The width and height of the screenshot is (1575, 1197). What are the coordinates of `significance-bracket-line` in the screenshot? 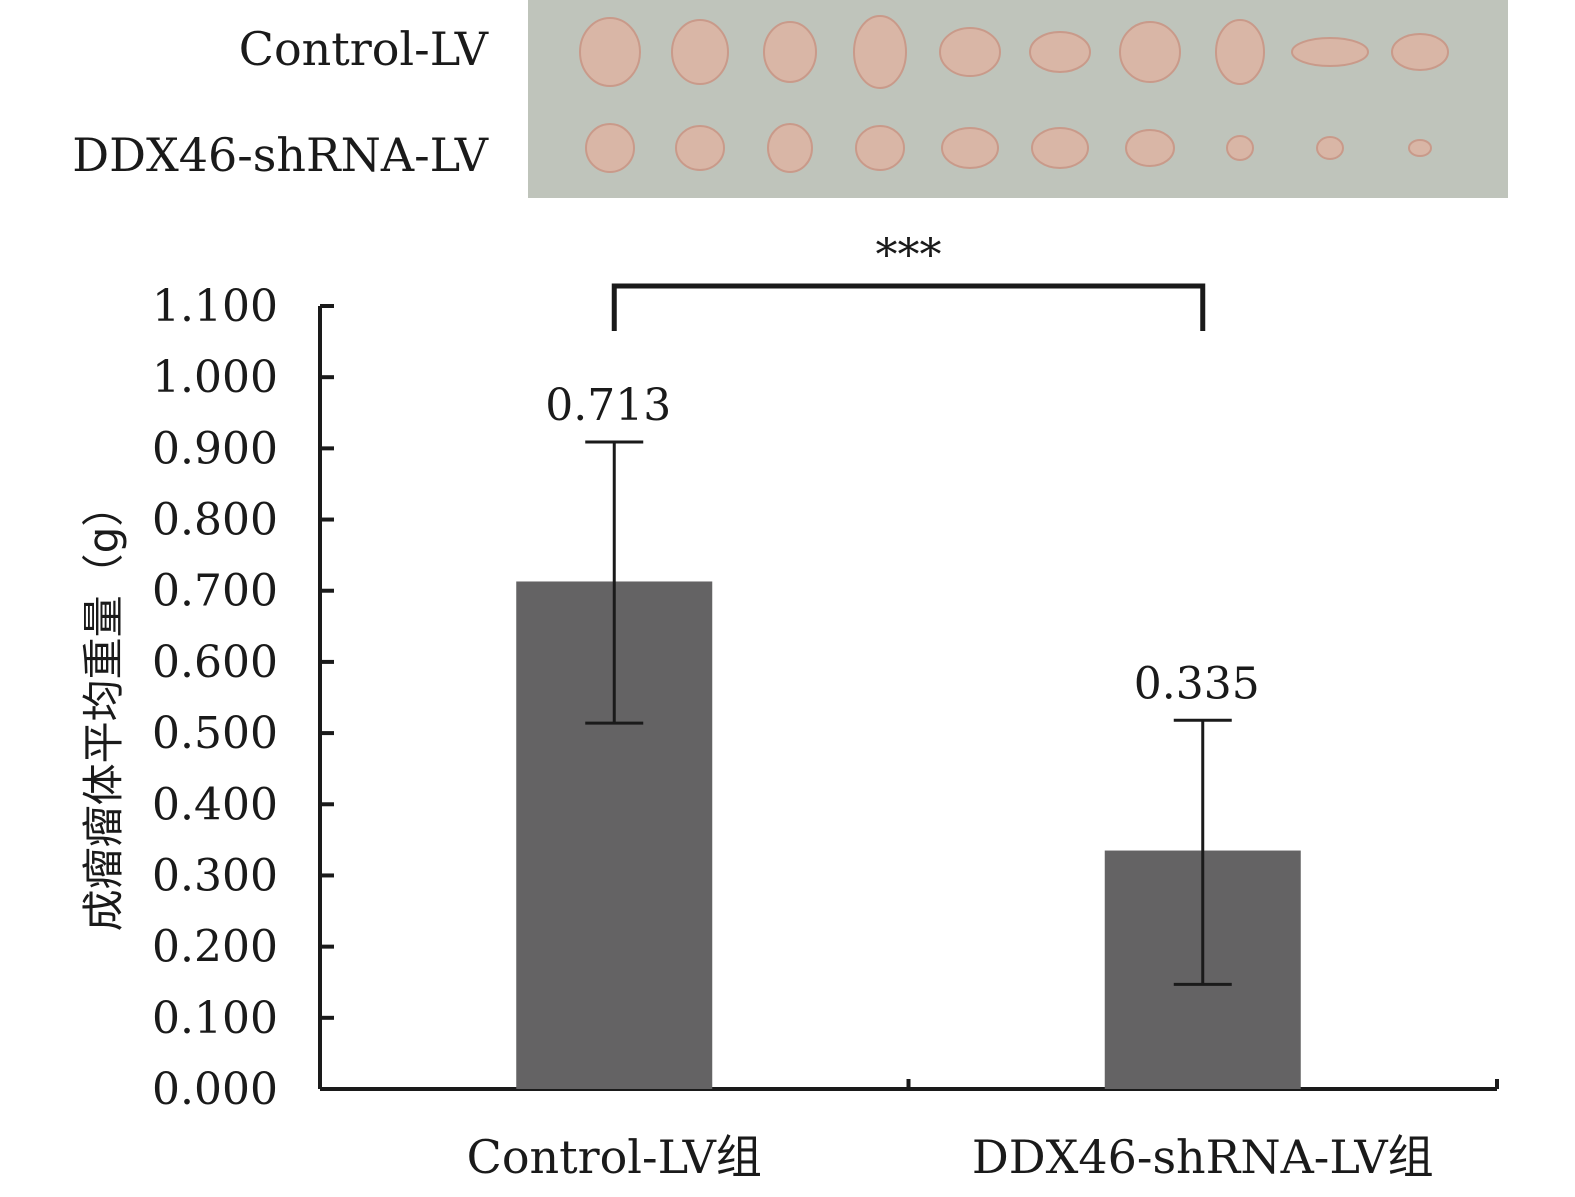 It's located at (908, 307).